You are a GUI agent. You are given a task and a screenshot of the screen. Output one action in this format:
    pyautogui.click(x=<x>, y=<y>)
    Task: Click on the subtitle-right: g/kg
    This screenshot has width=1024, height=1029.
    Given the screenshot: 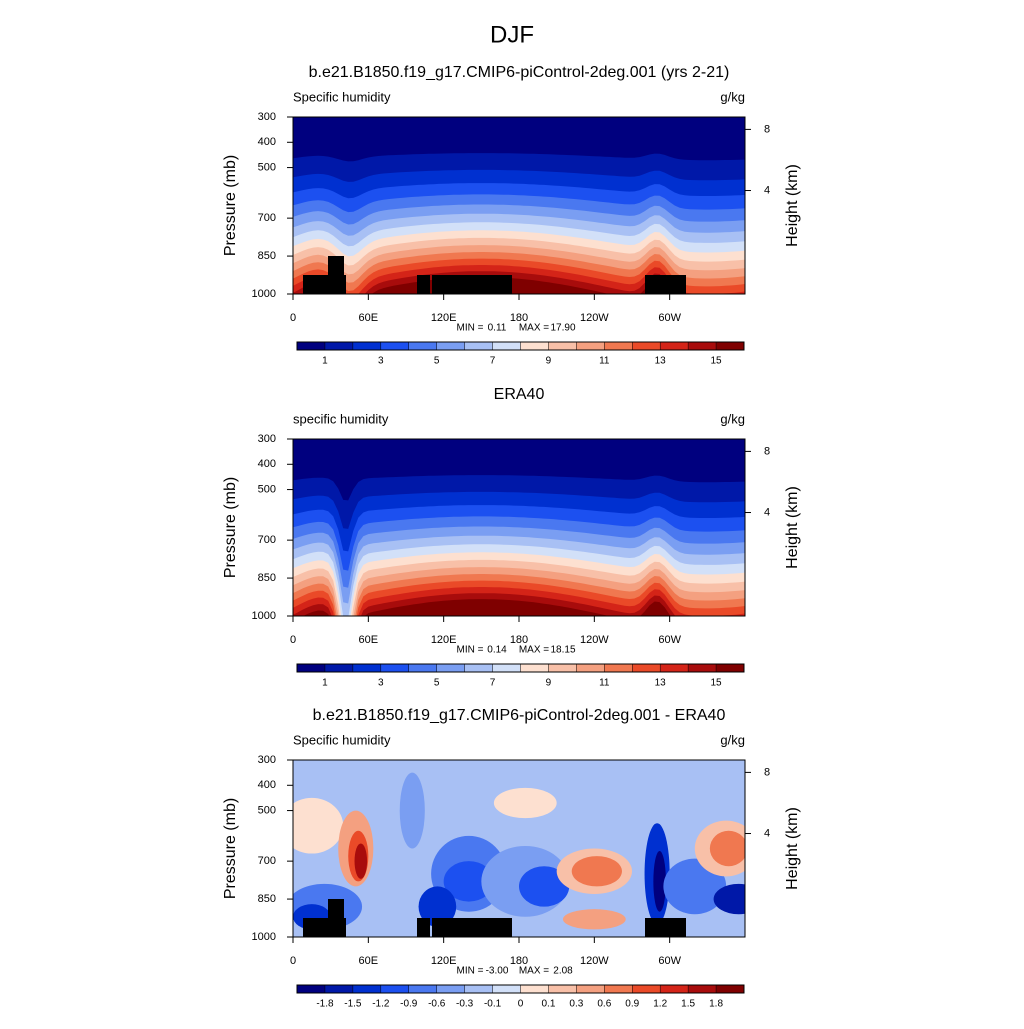 What is the action you would take?
    pyautogui.click(x=732, y=739)
    